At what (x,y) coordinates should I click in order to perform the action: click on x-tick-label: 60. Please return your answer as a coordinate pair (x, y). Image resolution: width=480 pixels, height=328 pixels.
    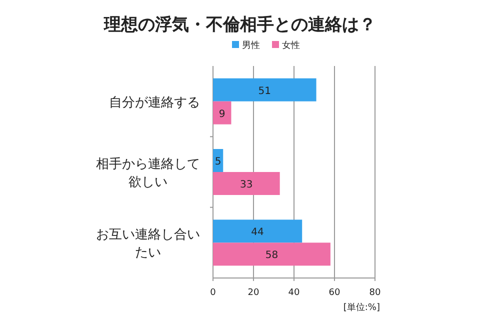
    Looking at the image, I should click on (334, 293).